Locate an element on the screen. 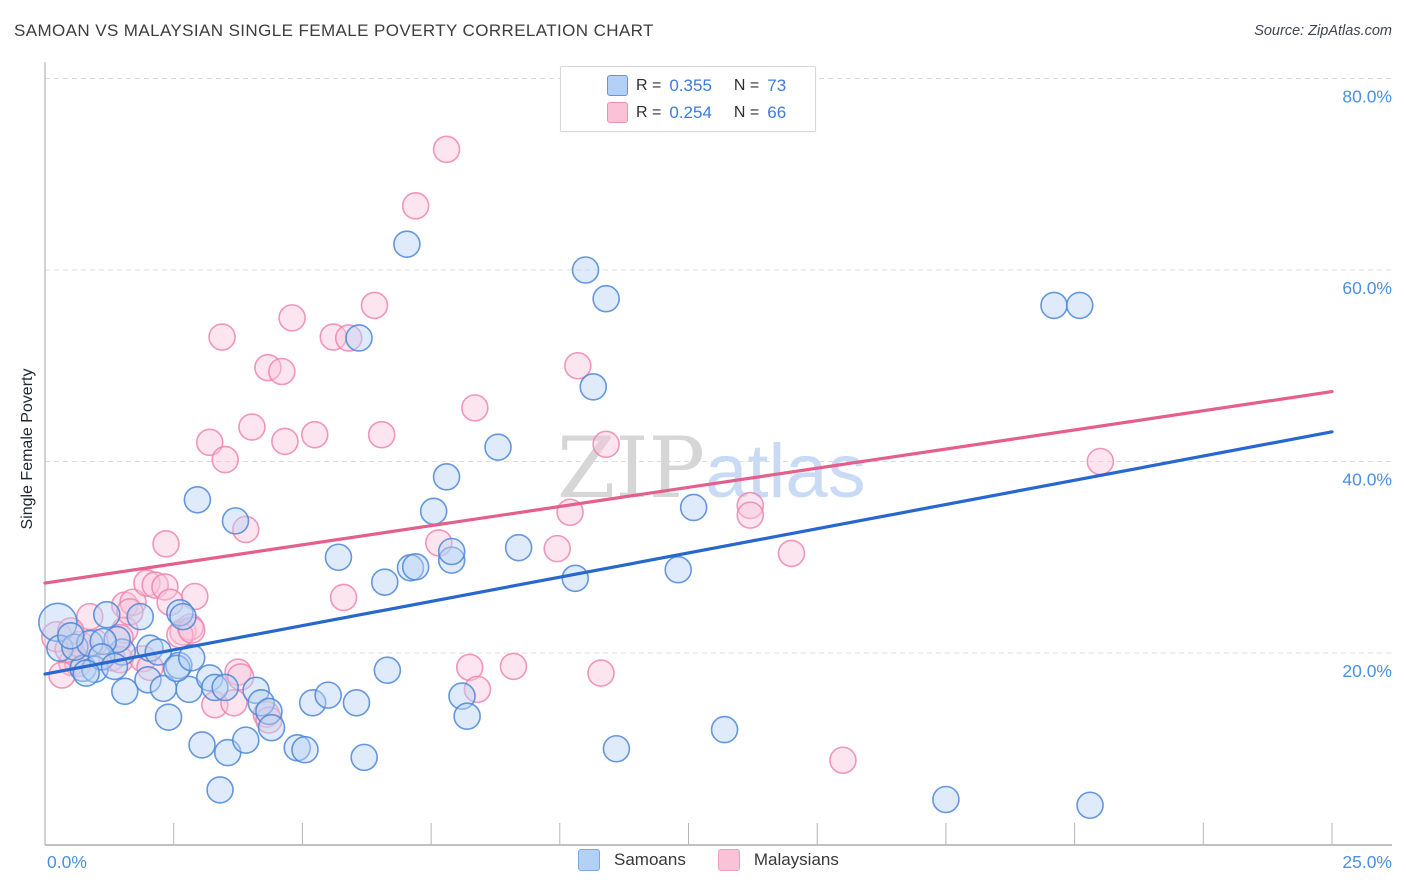  series-legend: Samoans Malaysians is located at coordinates (717, 860).